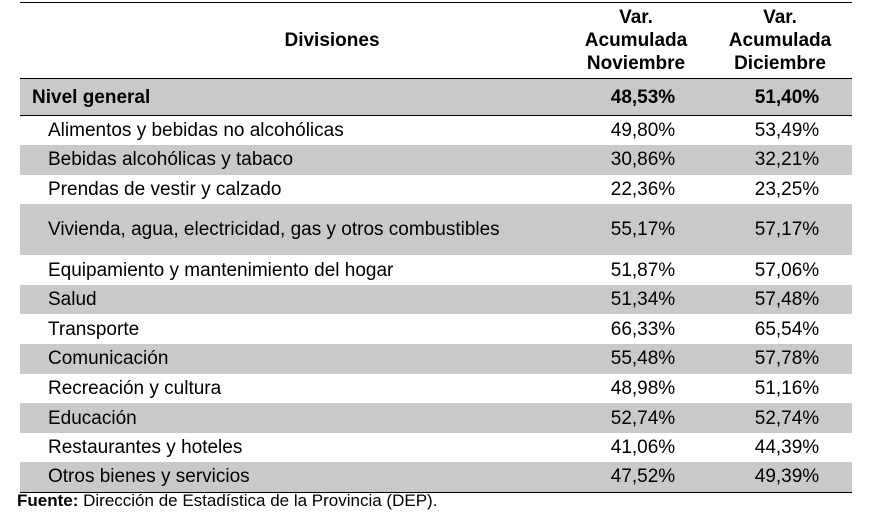  Describe the element at coordinates (780, 299) in the screenshot. I see `row-value-diciembre: 57,48%` at that location.